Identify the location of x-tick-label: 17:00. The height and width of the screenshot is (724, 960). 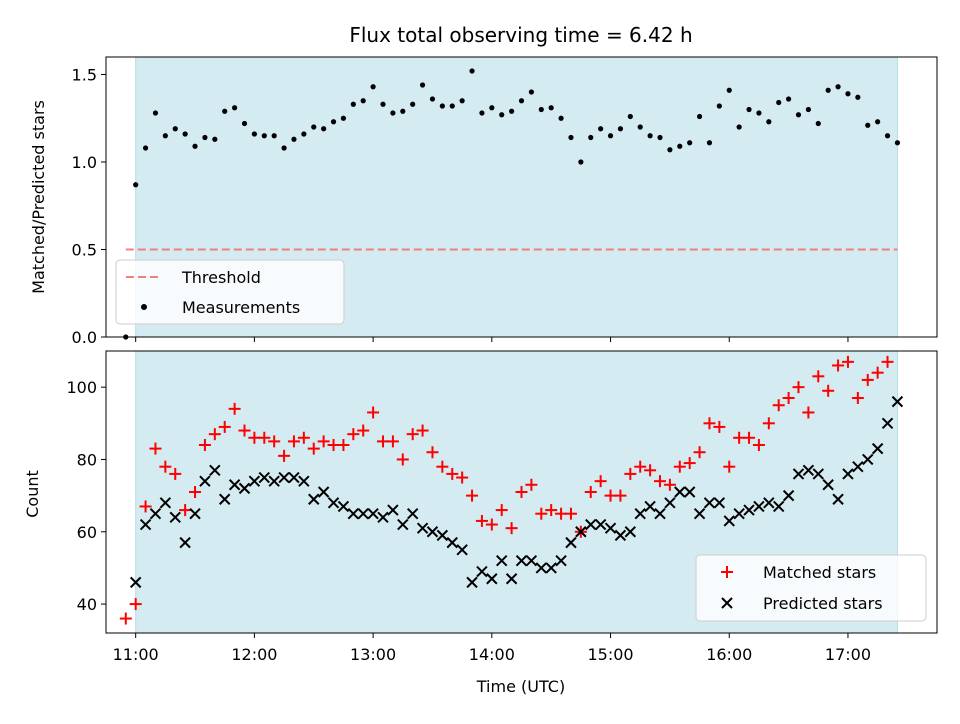
(848, 654).